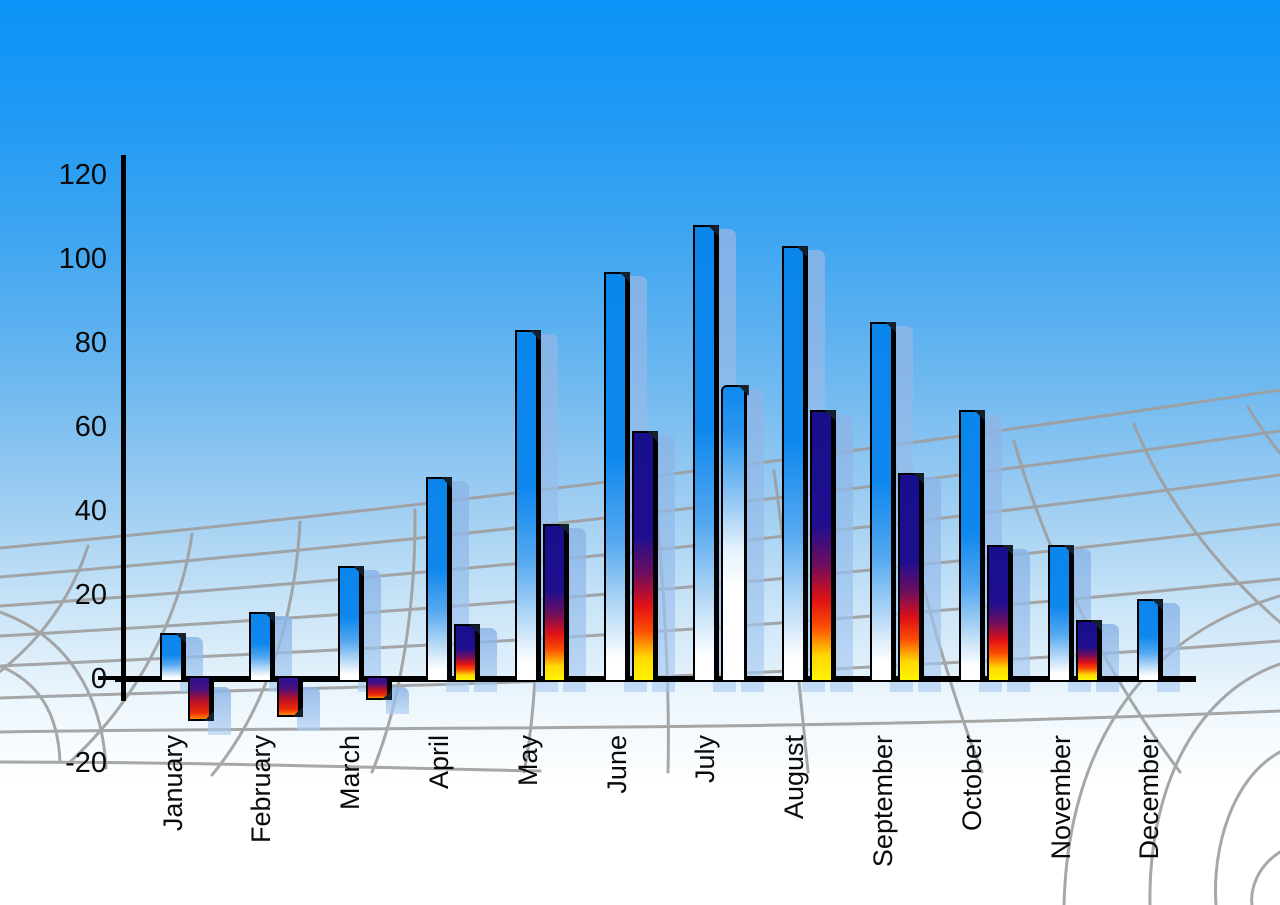 The width and height of the screenshot is (1280, 905). What do you see at coordinates (90, 343) in the screenshot?
I see `y-axis-tick-label: 80` at bounding box center [90, 343].